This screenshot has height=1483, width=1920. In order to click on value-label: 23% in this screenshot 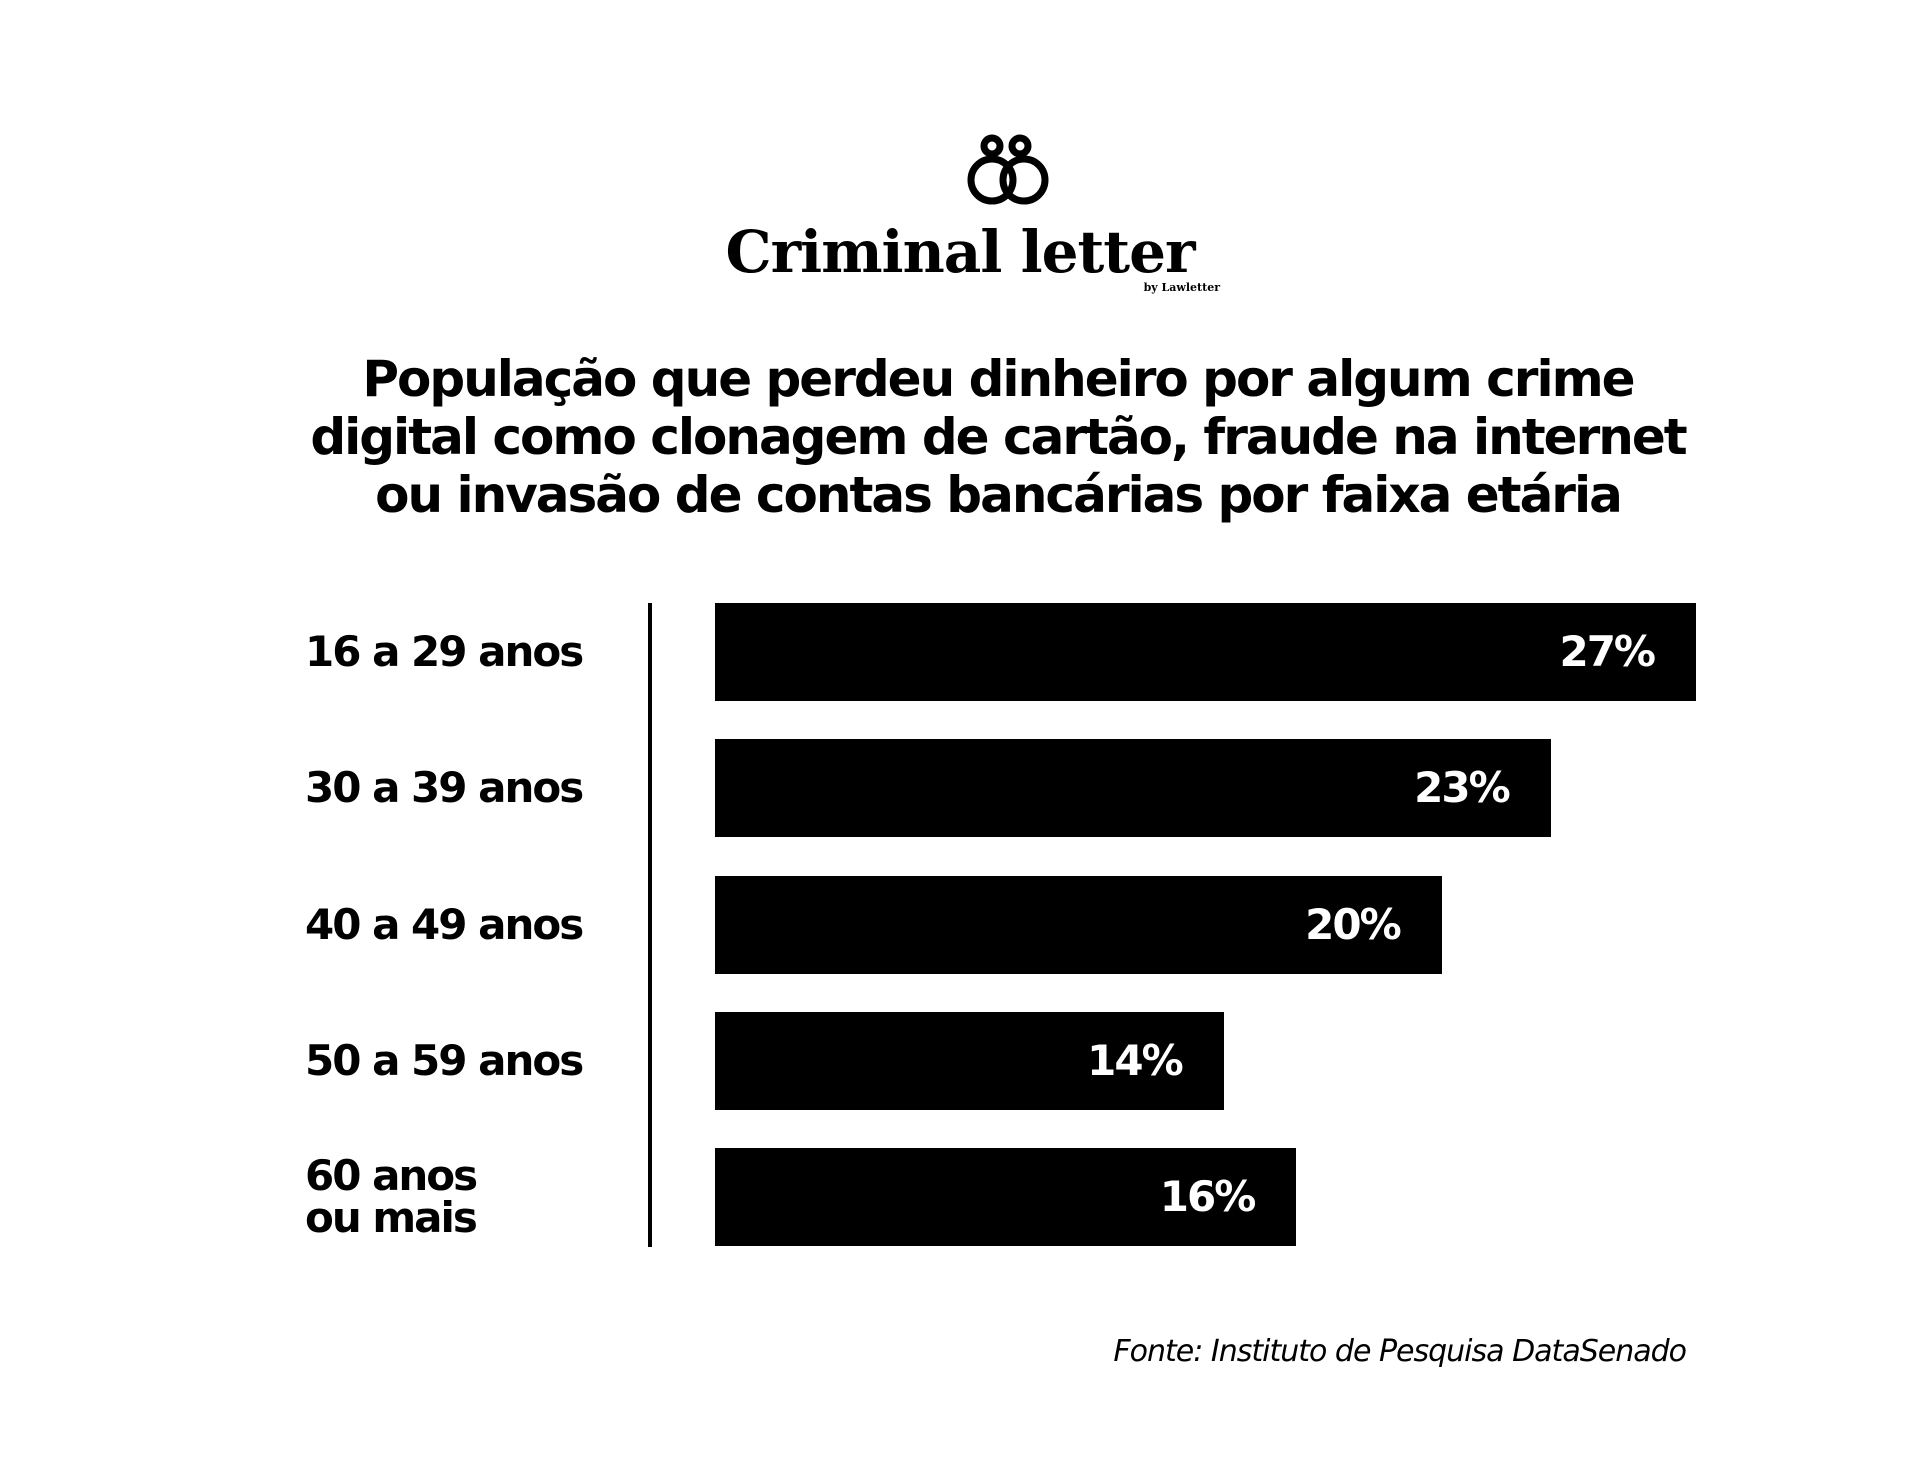, I will do `click(1462, 788)`.